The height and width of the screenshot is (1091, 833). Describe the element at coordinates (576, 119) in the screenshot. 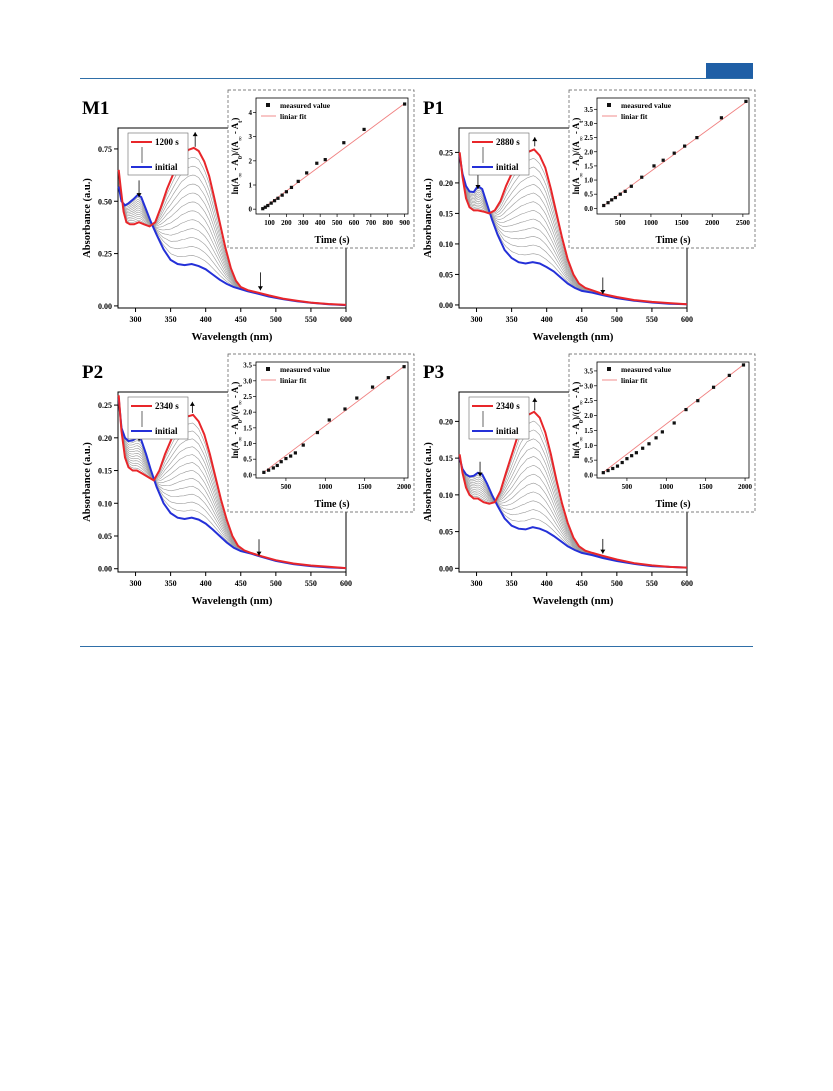

I see `inset-y-label-part: )` at that location.